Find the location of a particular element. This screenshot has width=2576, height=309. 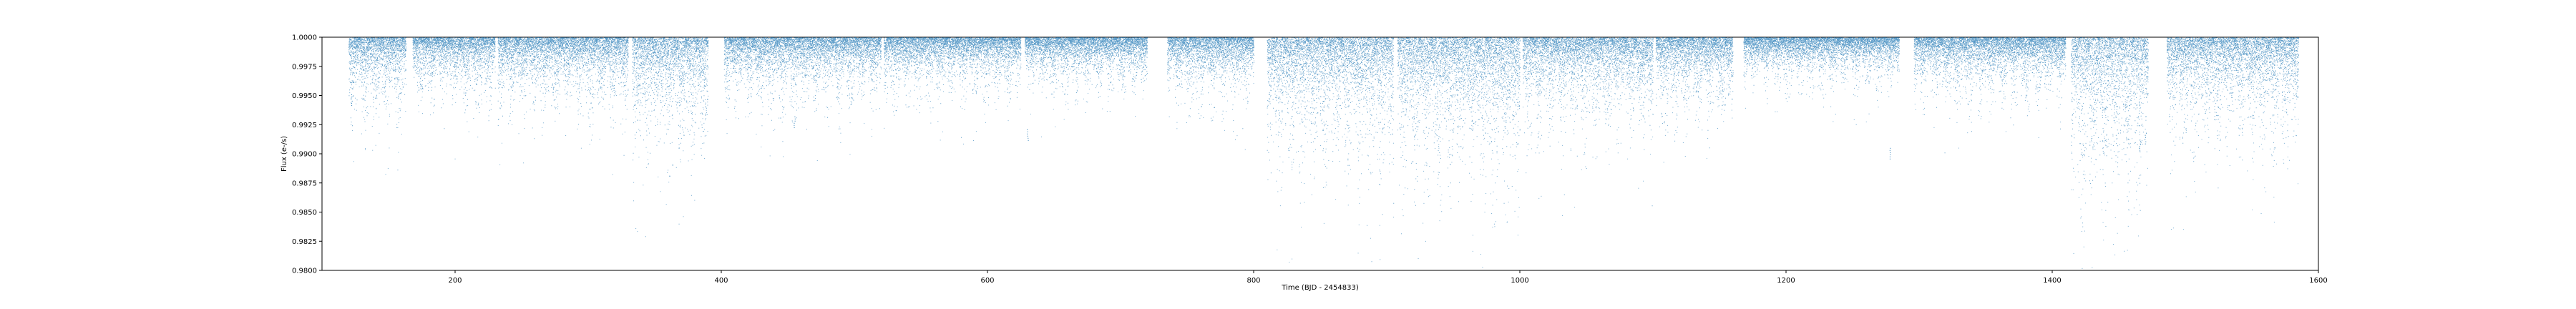

x-tick-label: 200 is located at coordinates (455, 281).